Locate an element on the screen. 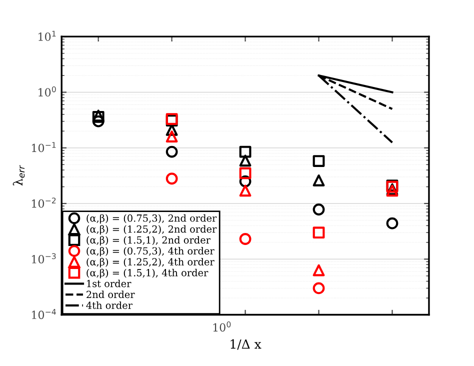 The width and height of the screenshot is (474, 366). legend-label: (α,β) = (1.25,2), 2nd order is located at coordinates (151, 230).